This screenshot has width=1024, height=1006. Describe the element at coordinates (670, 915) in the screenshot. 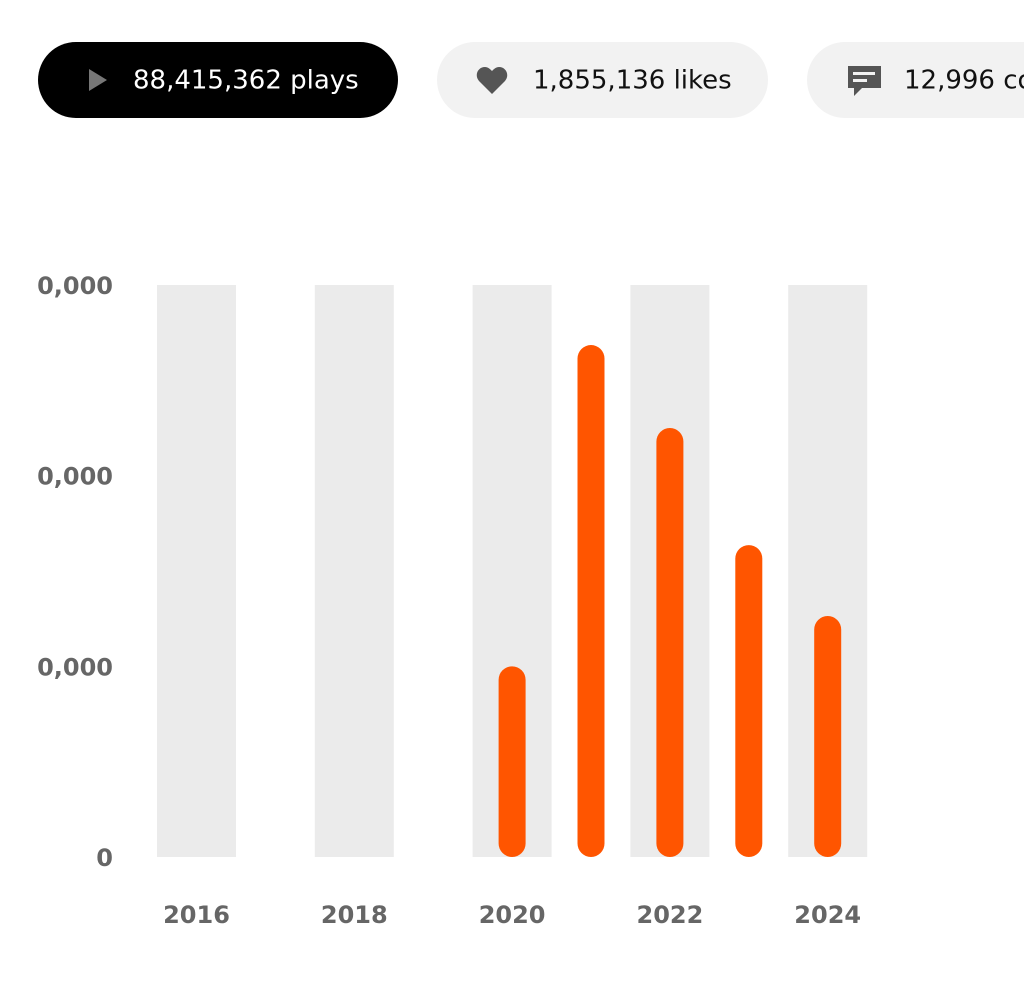

I see `x-tick-label: 2022` at that location.